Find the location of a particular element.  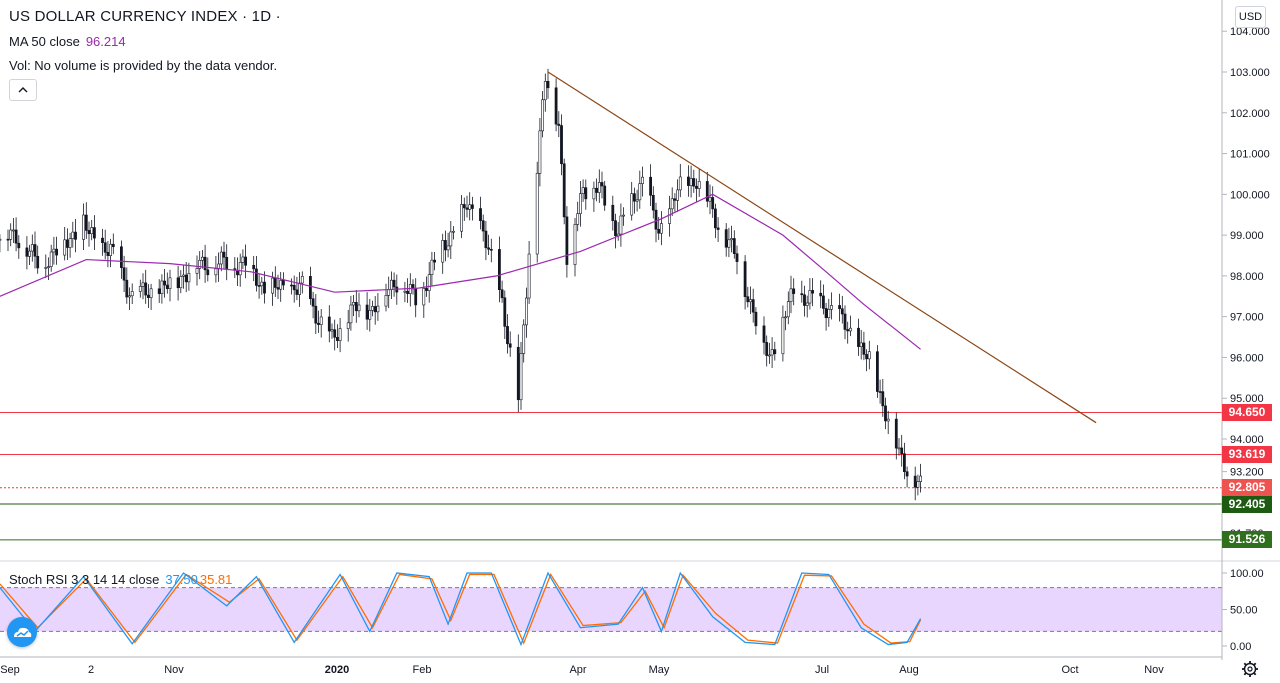

stoch-rsi-label: Stoch RSI 3 3 14 14 close is located at coordinates (84, 579).